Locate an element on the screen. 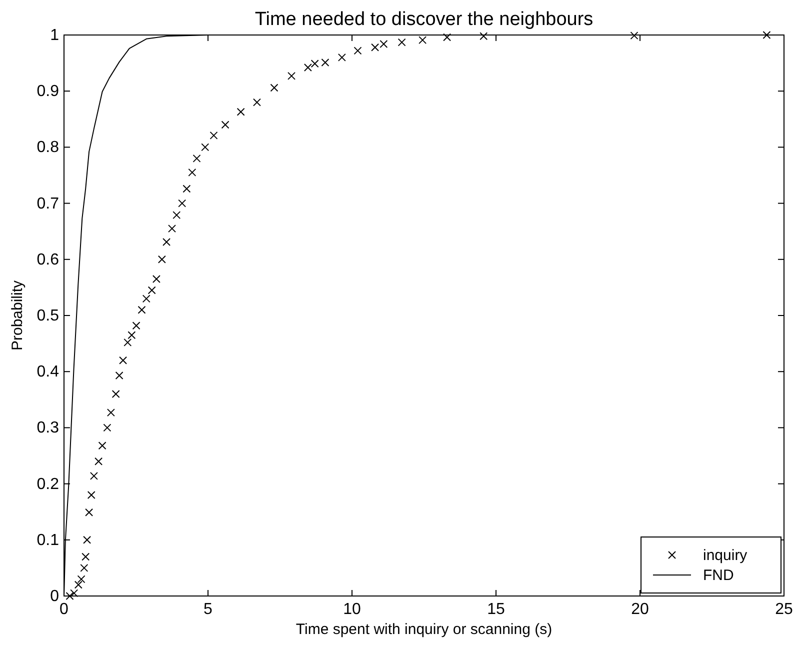 The image size is (798, 660). x-tick-label: 20 is located at coordinates (640, 609).